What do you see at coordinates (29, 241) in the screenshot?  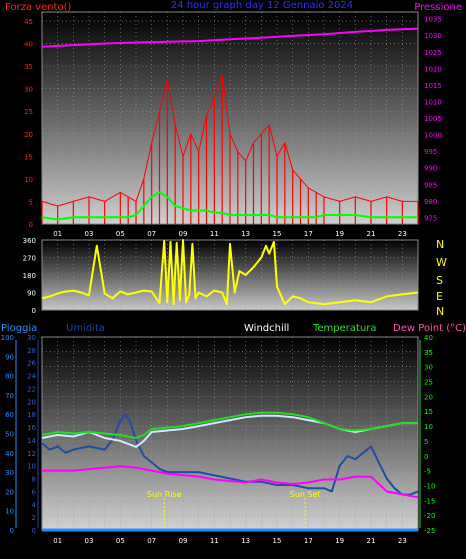 I see `y-tick-label: 360` at bounding box center [29, 241].